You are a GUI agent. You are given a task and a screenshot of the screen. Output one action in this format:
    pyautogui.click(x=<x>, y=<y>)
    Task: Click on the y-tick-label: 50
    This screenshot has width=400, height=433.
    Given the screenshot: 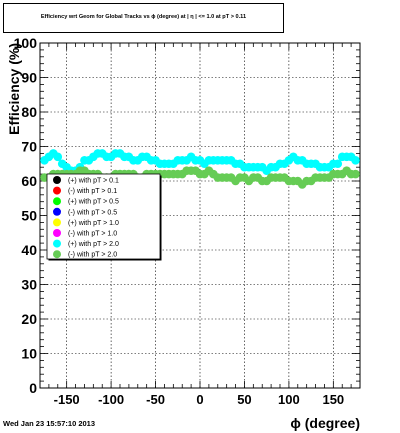 What is the action you would take?
    pyautogui.click(x=29, y=216)
    